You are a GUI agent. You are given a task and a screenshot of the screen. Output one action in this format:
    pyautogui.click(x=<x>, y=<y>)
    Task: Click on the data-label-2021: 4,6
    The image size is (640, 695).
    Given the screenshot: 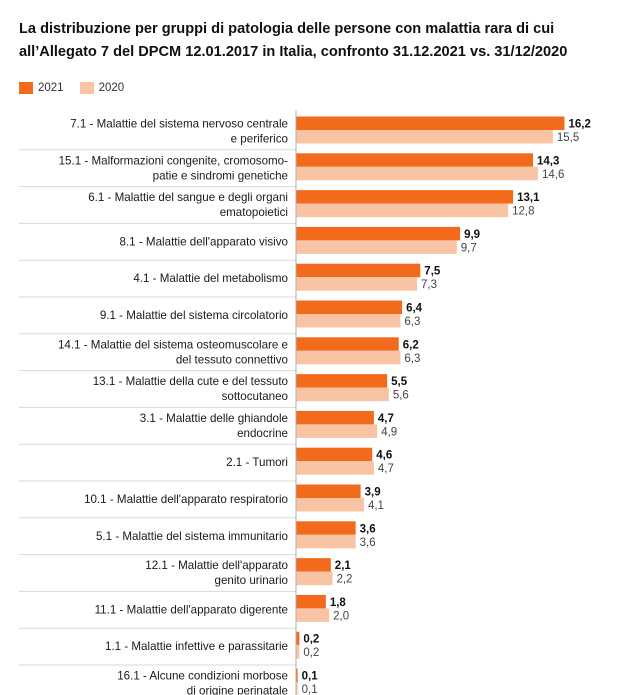 What is the action you would take?
    pyautogui.click(x=384, y=456)
    